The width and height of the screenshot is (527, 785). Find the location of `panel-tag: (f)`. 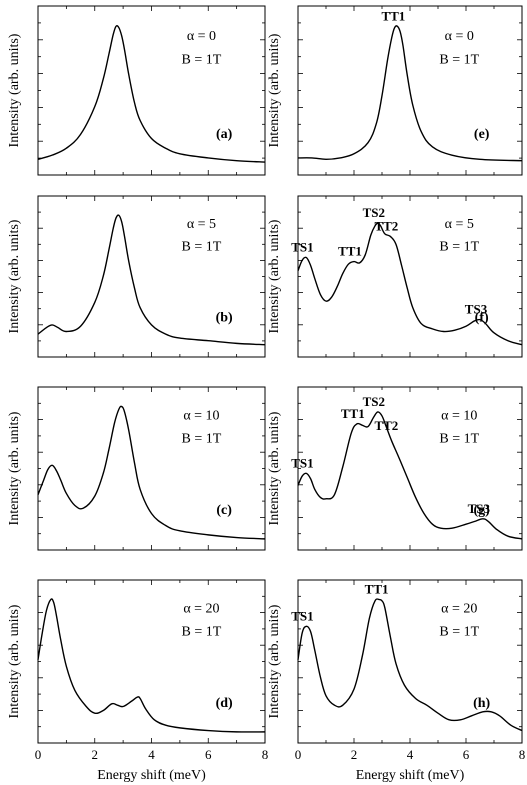

panel-tag: (f) is located at coordinates (482, 318).